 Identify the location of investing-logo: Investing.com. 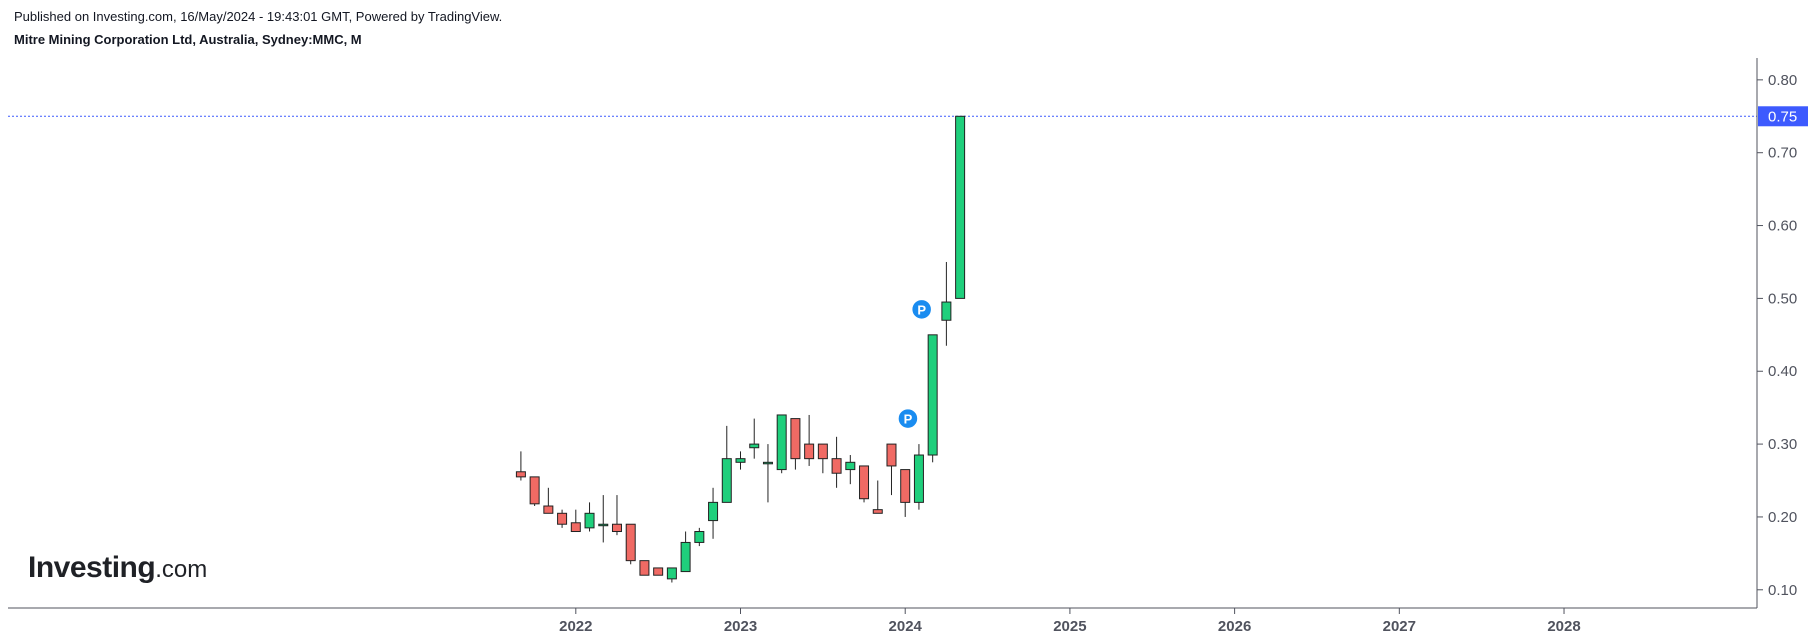
(117, 568).